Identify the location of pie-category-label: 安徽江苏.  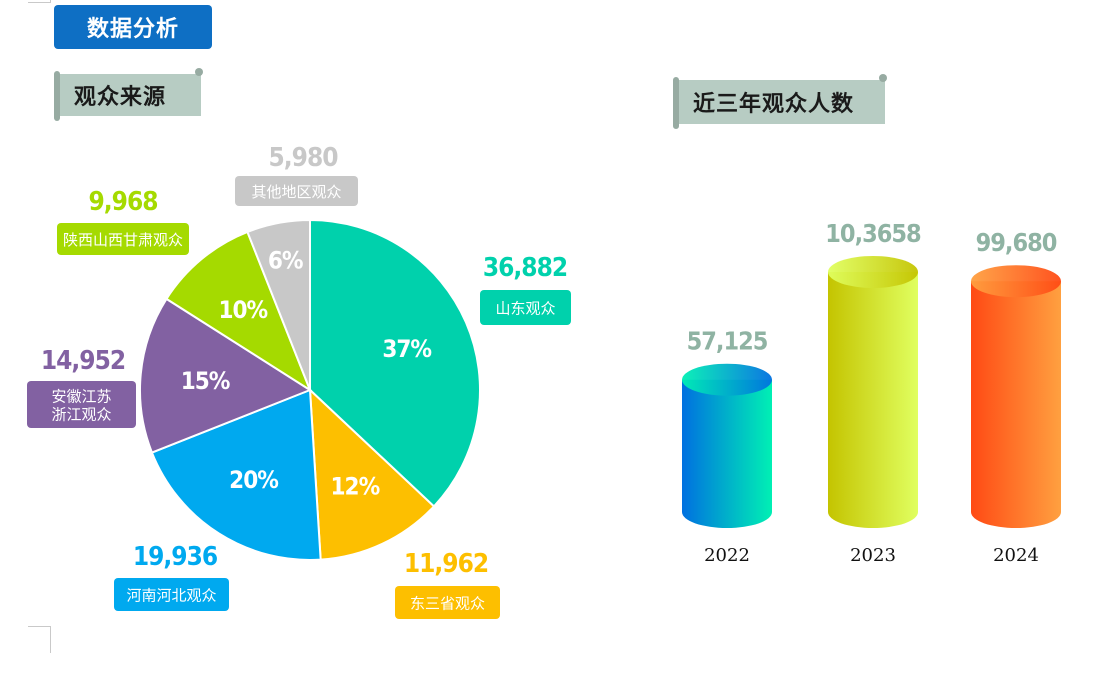
(81, 397).